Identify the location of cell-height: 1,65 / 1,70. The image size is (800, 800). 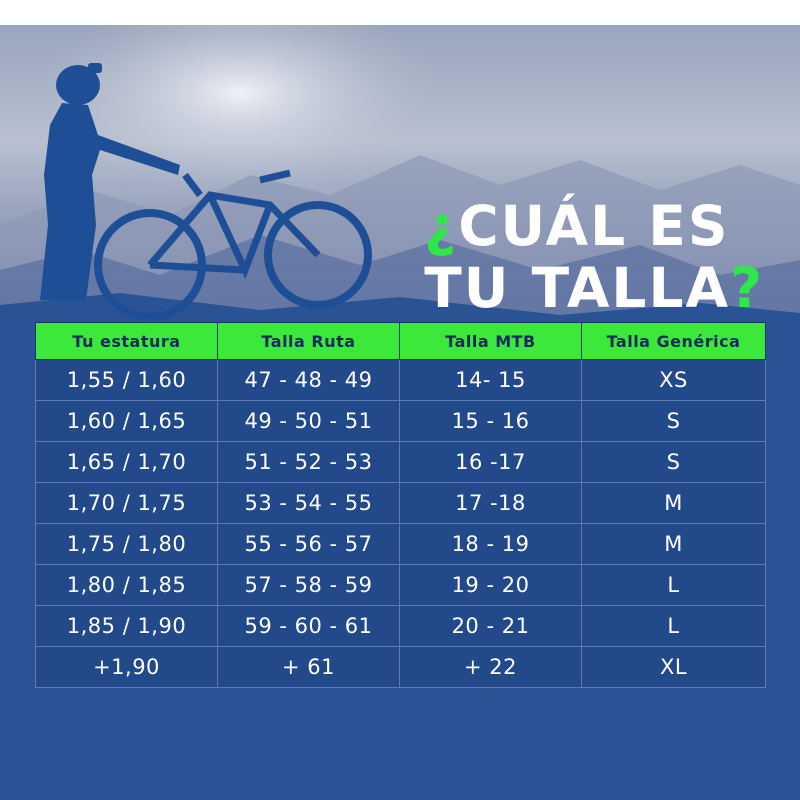
(126, 462).